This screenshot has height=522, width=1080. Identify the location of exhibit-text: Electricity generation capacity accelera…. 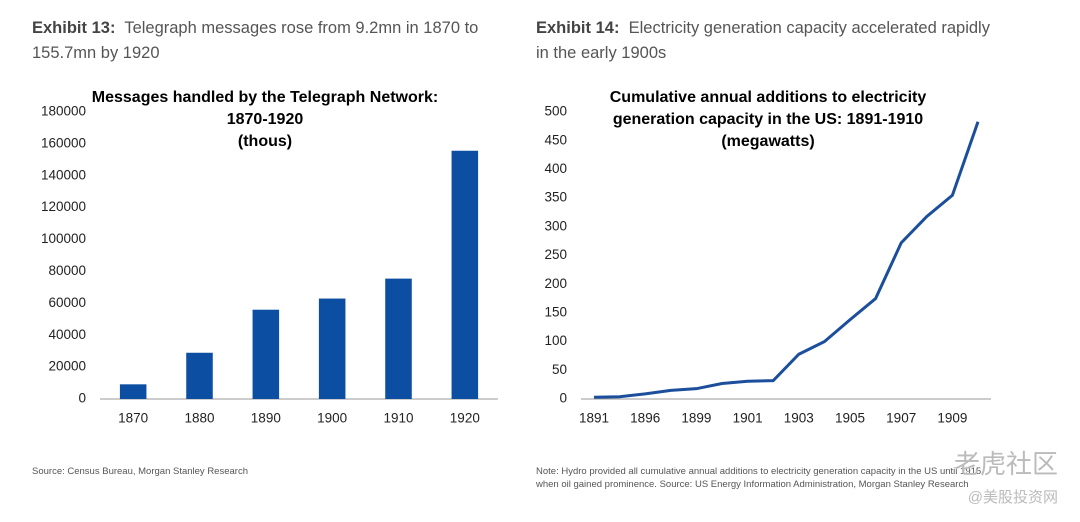
(763, 40).